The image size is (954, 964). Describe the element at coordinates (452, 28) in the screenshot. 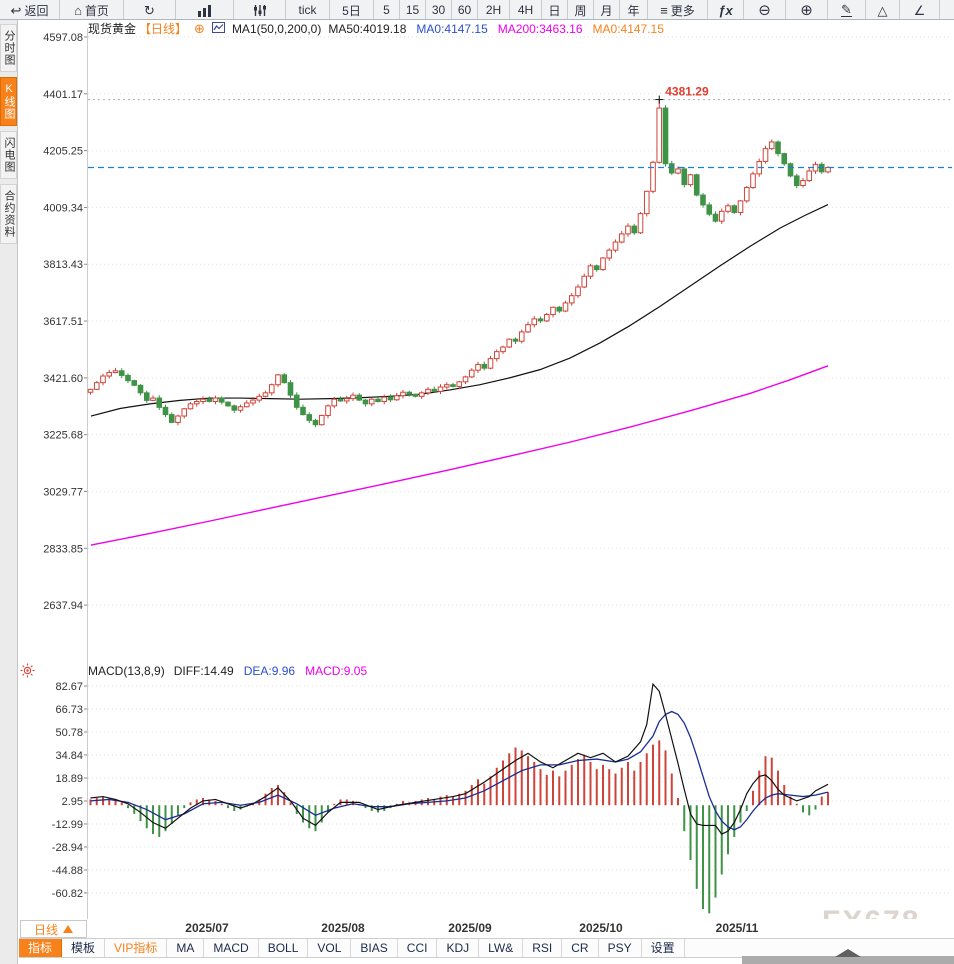

I see `ma-value-1: MA0:4147.15` at that location.